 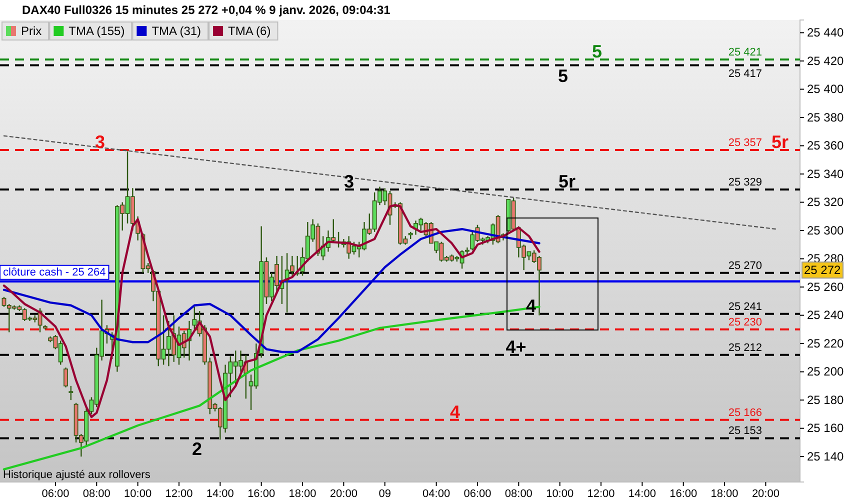 What do you see at coordinates (745, 52) in the screenshot?
I see `ref-line-label: 25 421` at bounding box center [745, 52].